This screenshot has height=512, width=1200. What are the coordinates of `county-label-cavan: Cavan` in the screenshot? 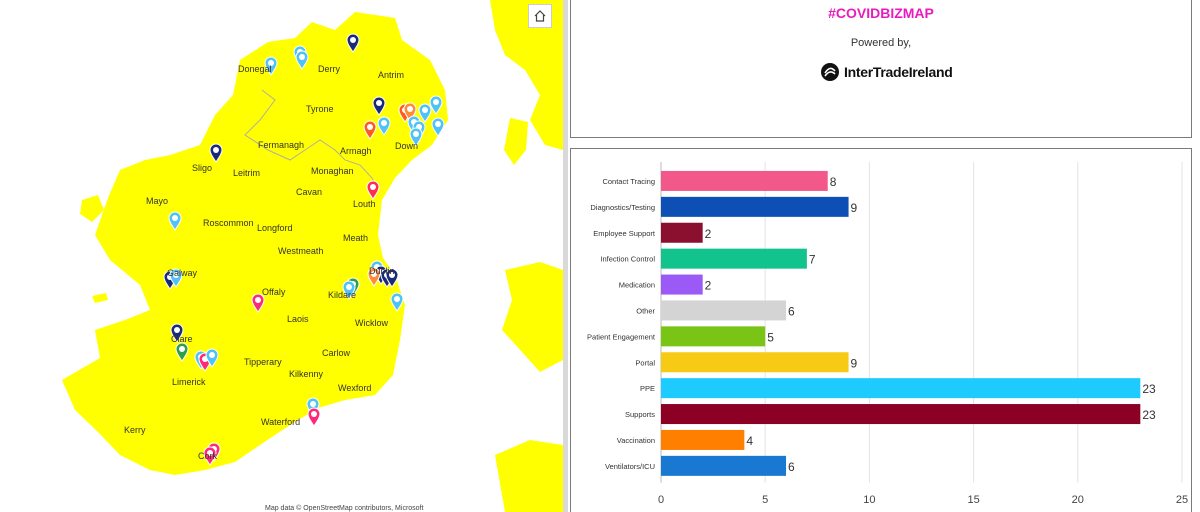 It's located at (309, 192).